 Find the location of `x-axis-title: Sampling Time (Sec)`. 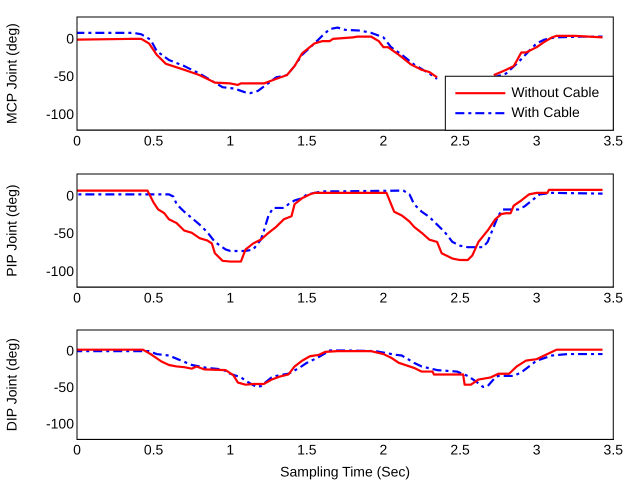

x-axis-title: Sampling Time (Sec) is located at coordinates (345, 471).